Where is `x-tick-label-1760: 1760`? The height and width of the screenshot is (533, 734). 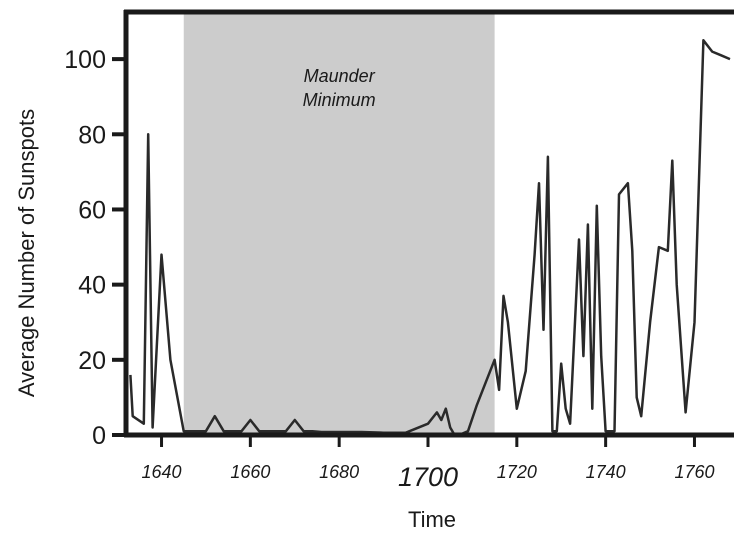 x-tick-label-1760: 1760 is located at coordinates (694, 472).